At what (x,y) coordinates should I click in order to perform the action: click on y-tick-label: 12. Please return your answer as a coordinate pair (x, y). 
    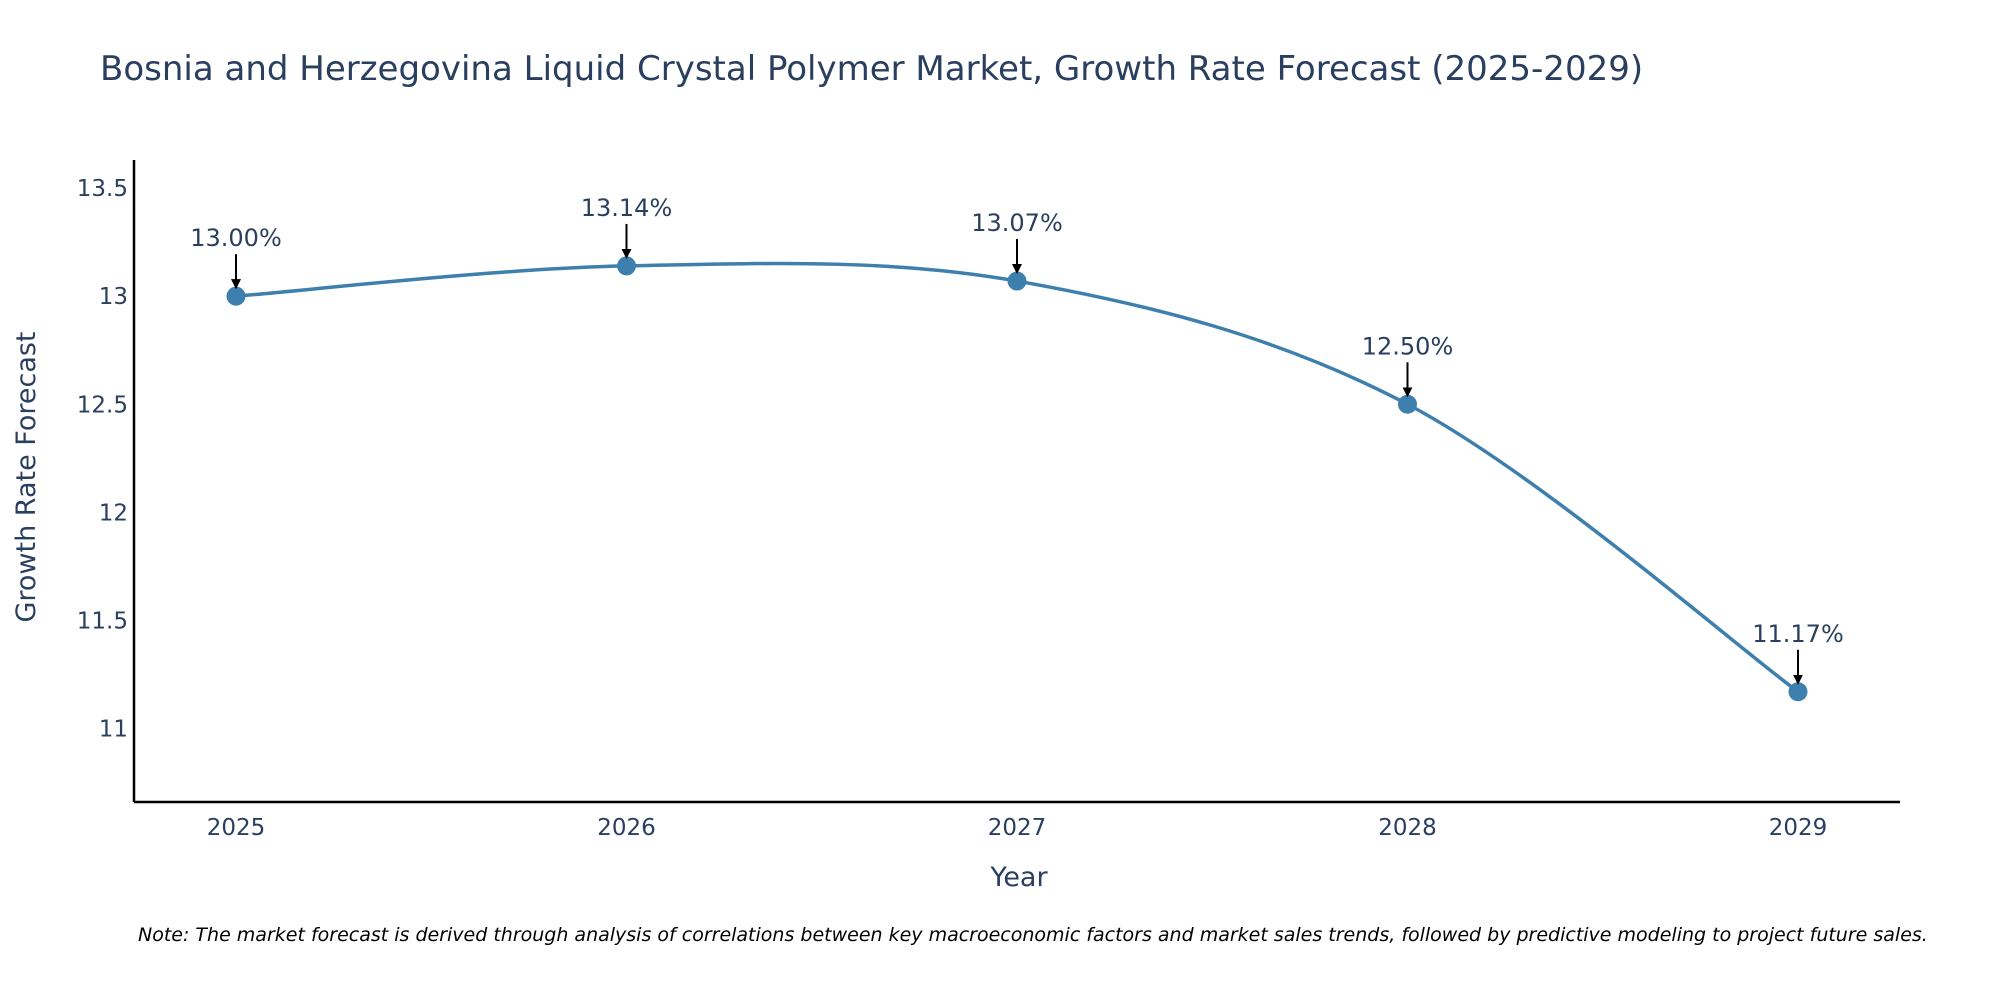
    Looking at the image, I should click on (113, 513).